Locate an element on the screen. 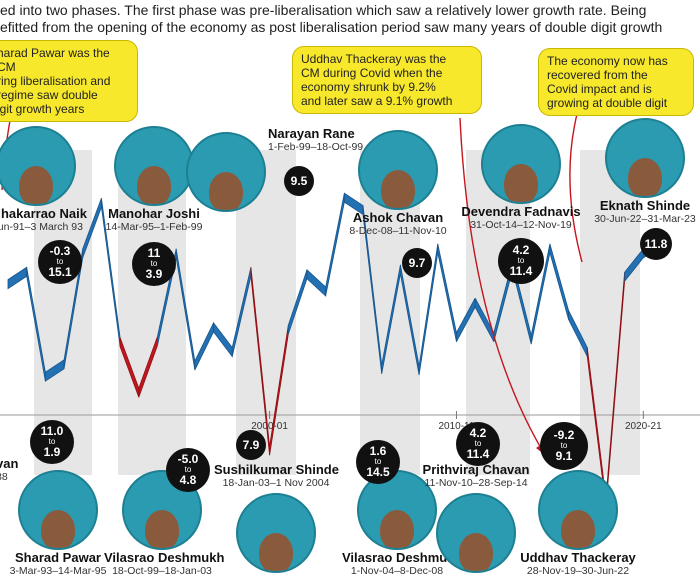 The height and width of the screenshot is (582, 700). person-sudhakarrao-naik: udhakarrao Naik -Jun-91–3 March 93 is located at coordinates (48, 179).